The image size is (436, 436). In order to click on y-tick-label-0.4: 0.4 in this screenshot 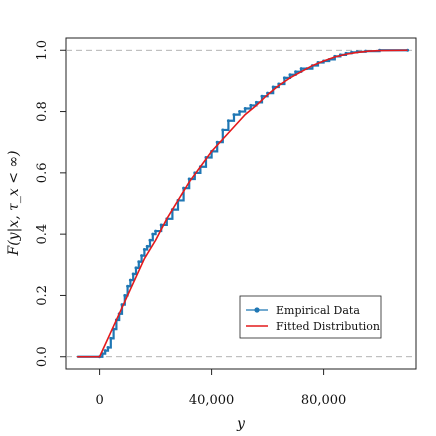, I will do `click(42, 234)`.